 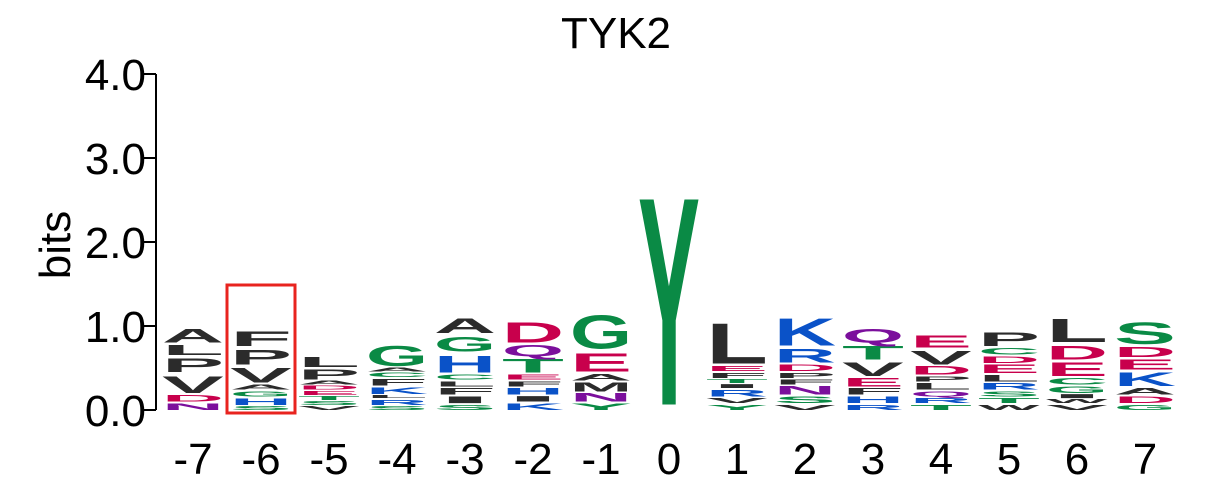 What do you see at coordinates (115, 75) in the screenshot?
I see `y-tick-label: 4.0` at bounding box center [115, 75].